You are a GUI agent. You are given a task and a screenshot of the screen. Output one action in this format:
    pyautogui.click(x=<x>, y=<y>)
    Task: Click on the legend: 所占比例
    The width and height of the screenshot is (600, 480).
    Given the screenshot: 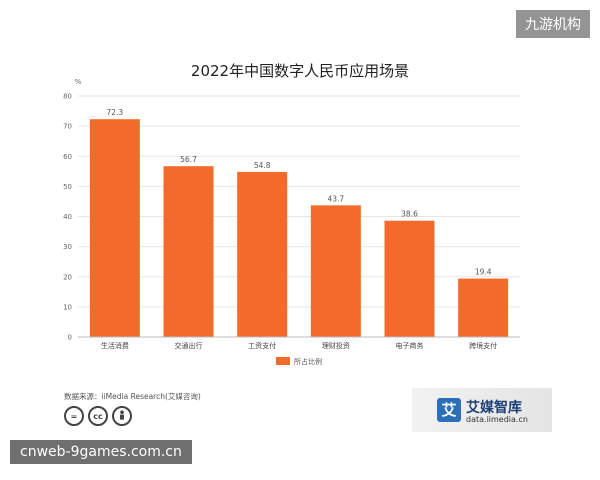 What is the action you would take?
    pyautogui.click(x=299, y=361)
    